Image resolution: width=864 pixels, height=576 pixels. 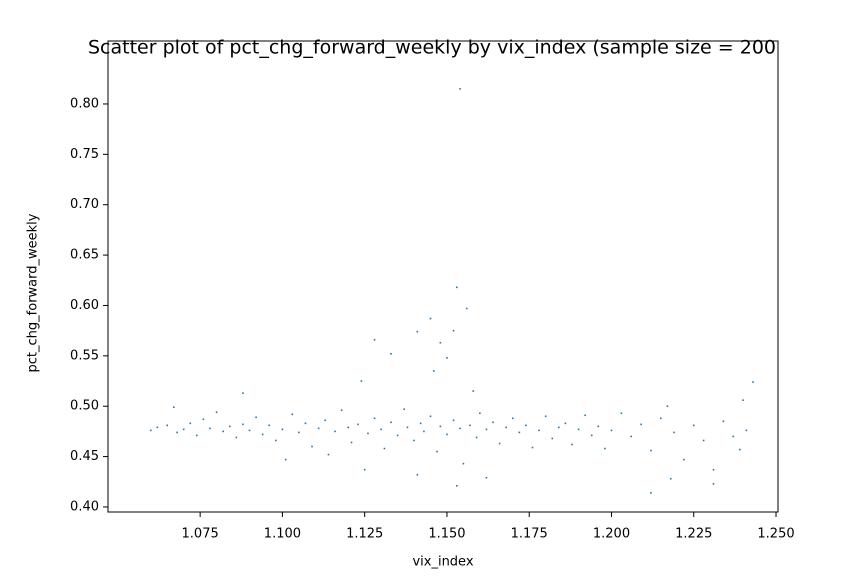 What do you see at coordinates (84, 305) in the screenshot?
I see `y-tick-label: 0.60` at bounding box center [84, 305].